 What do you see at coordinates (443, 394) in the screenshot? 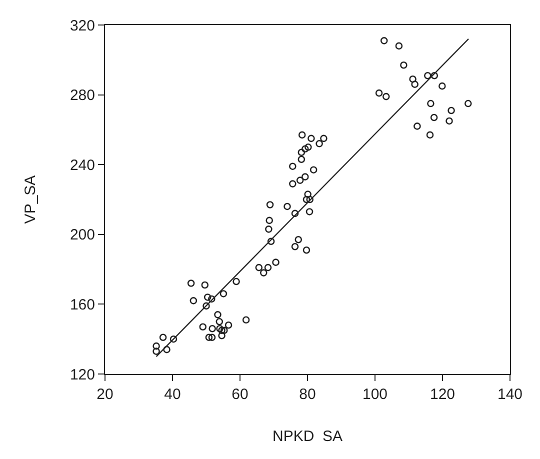
I see `x-tick-label: 120` at bounding box center [443, 394].